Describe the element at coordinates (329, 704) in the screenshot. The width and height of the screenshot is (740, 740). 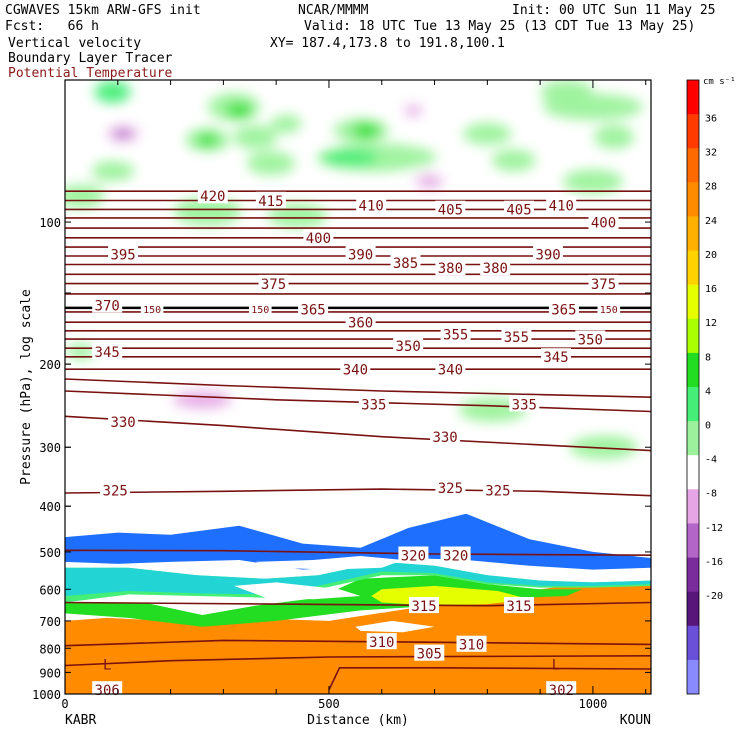
I see `x-tick-label: 500` at that location.